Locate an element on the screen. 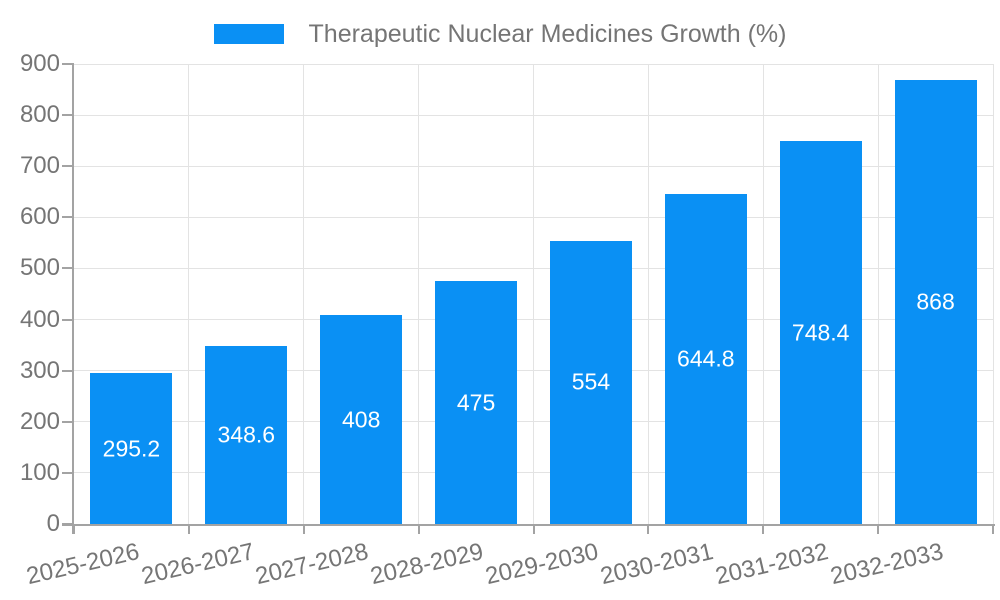 The width and height of the screenshot is (1000, 600). y-axis-tick-label: 600 is located at coordinates (39, 217).